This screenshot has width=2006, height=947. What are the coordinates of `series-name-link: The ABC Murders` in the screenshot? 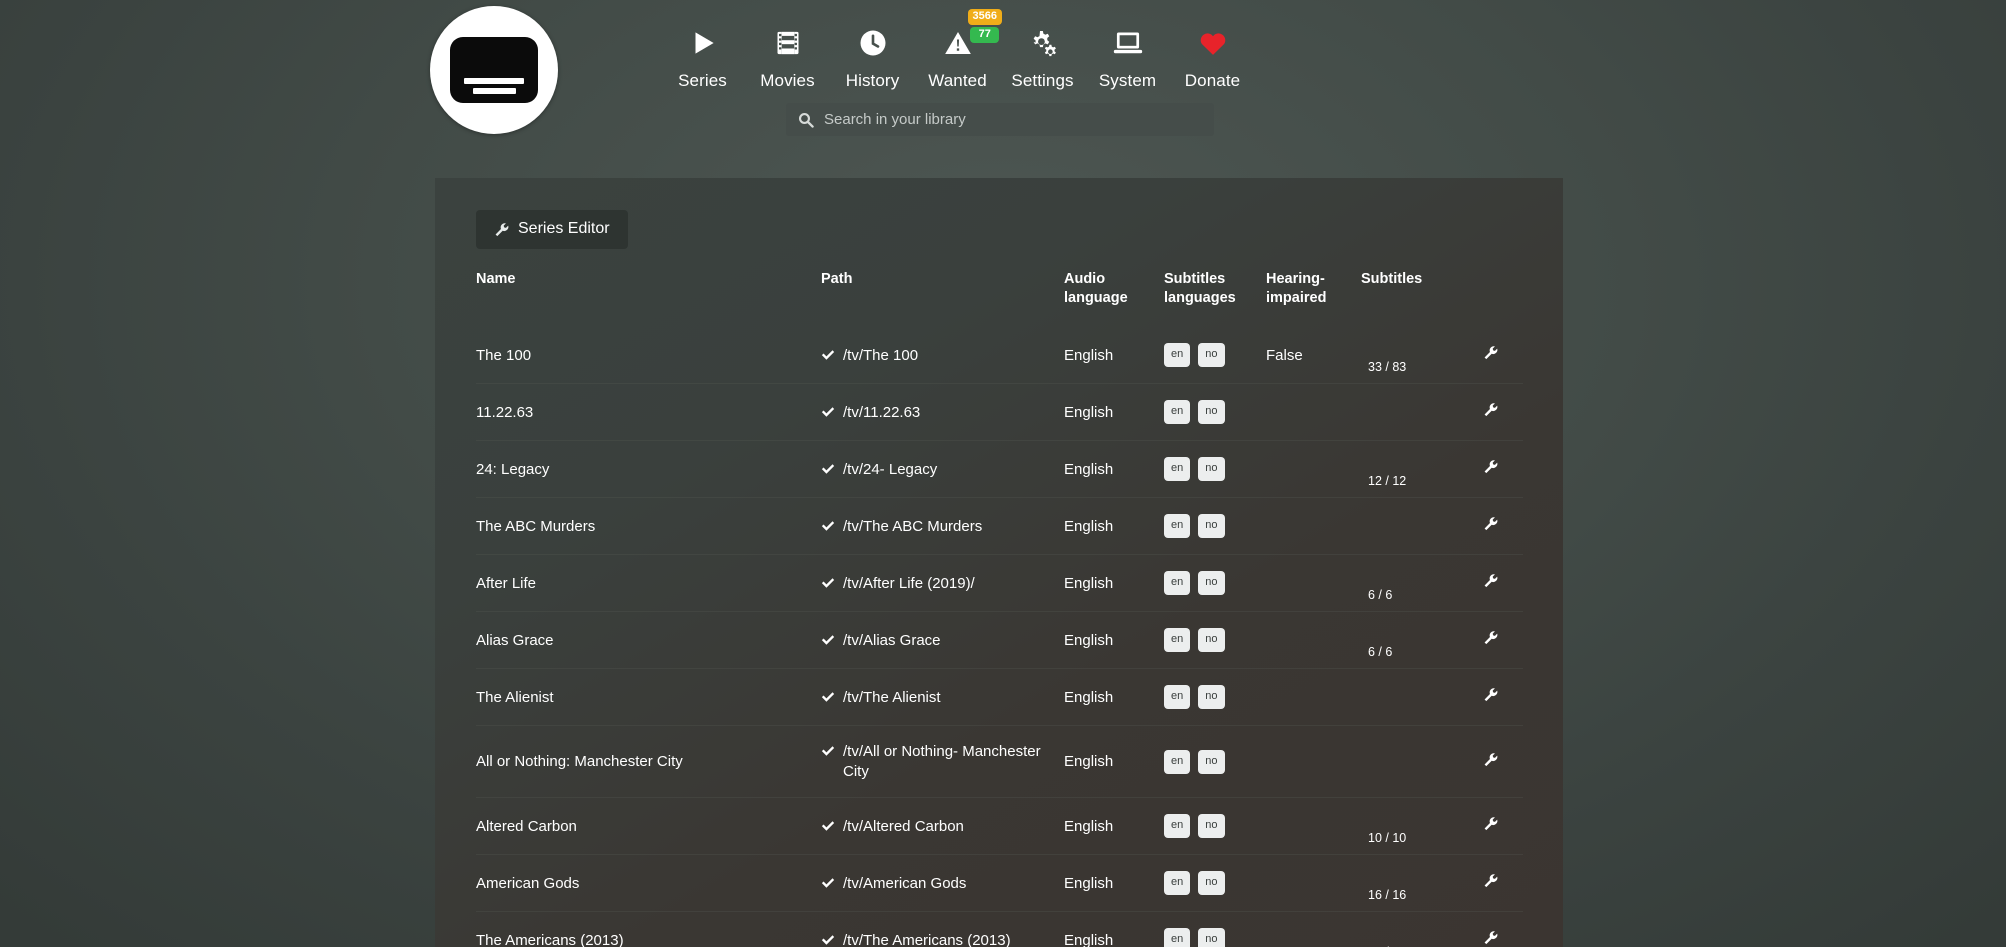 It's located at (536, 526).